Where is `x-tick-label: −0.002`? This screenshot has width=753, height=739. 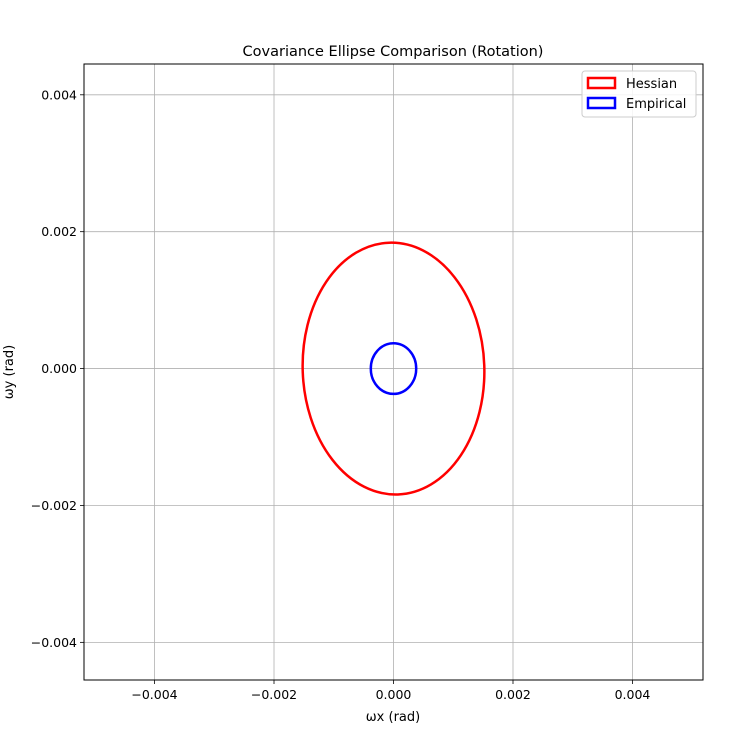 x-tick-label: −0.002 is located at coordinates (274, 694).